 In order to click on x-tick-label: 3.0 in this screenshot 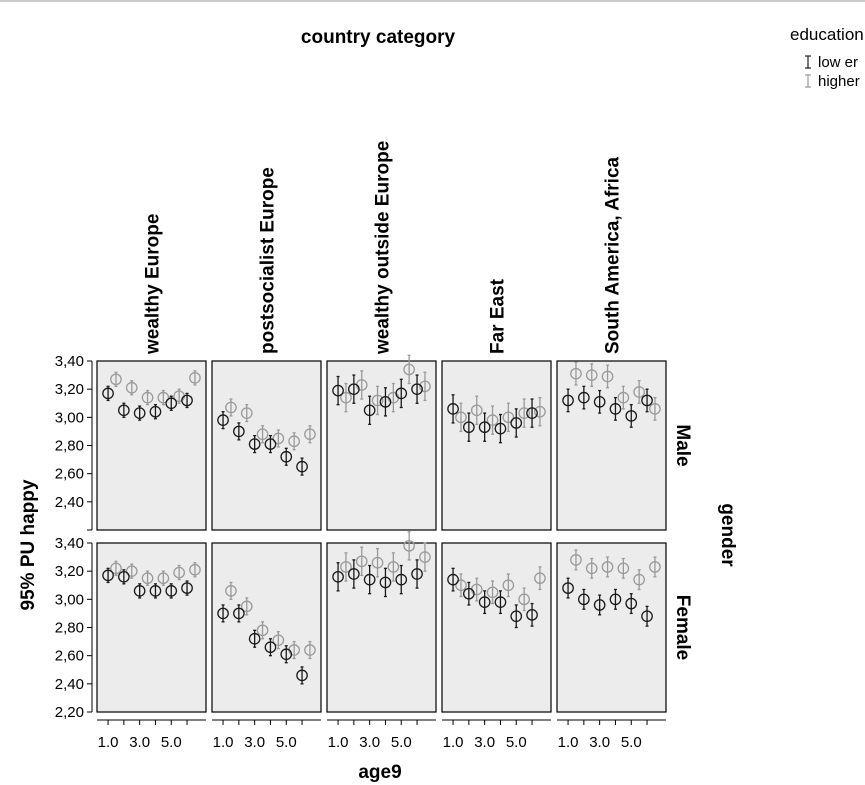, I will do `click(484, 742)`.